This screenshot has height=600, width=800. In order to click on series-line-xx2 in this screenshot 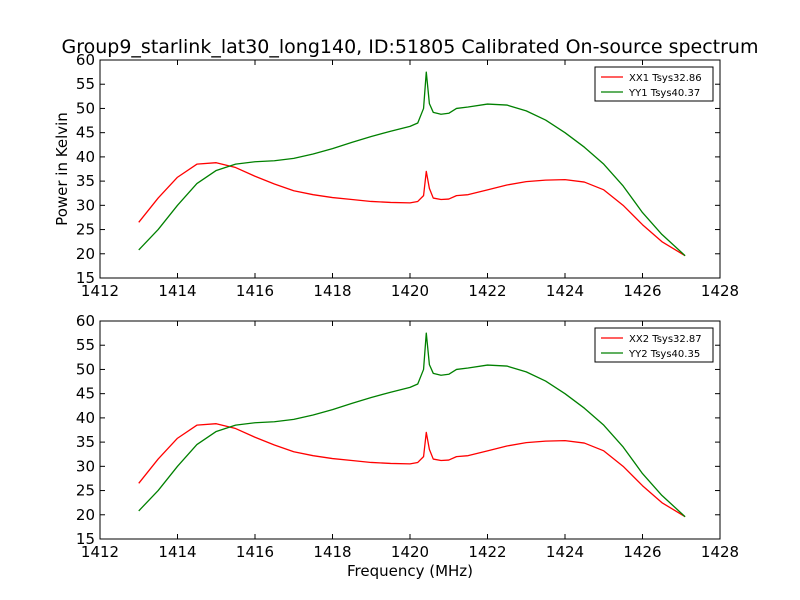, I will do `click(412, 470)`.